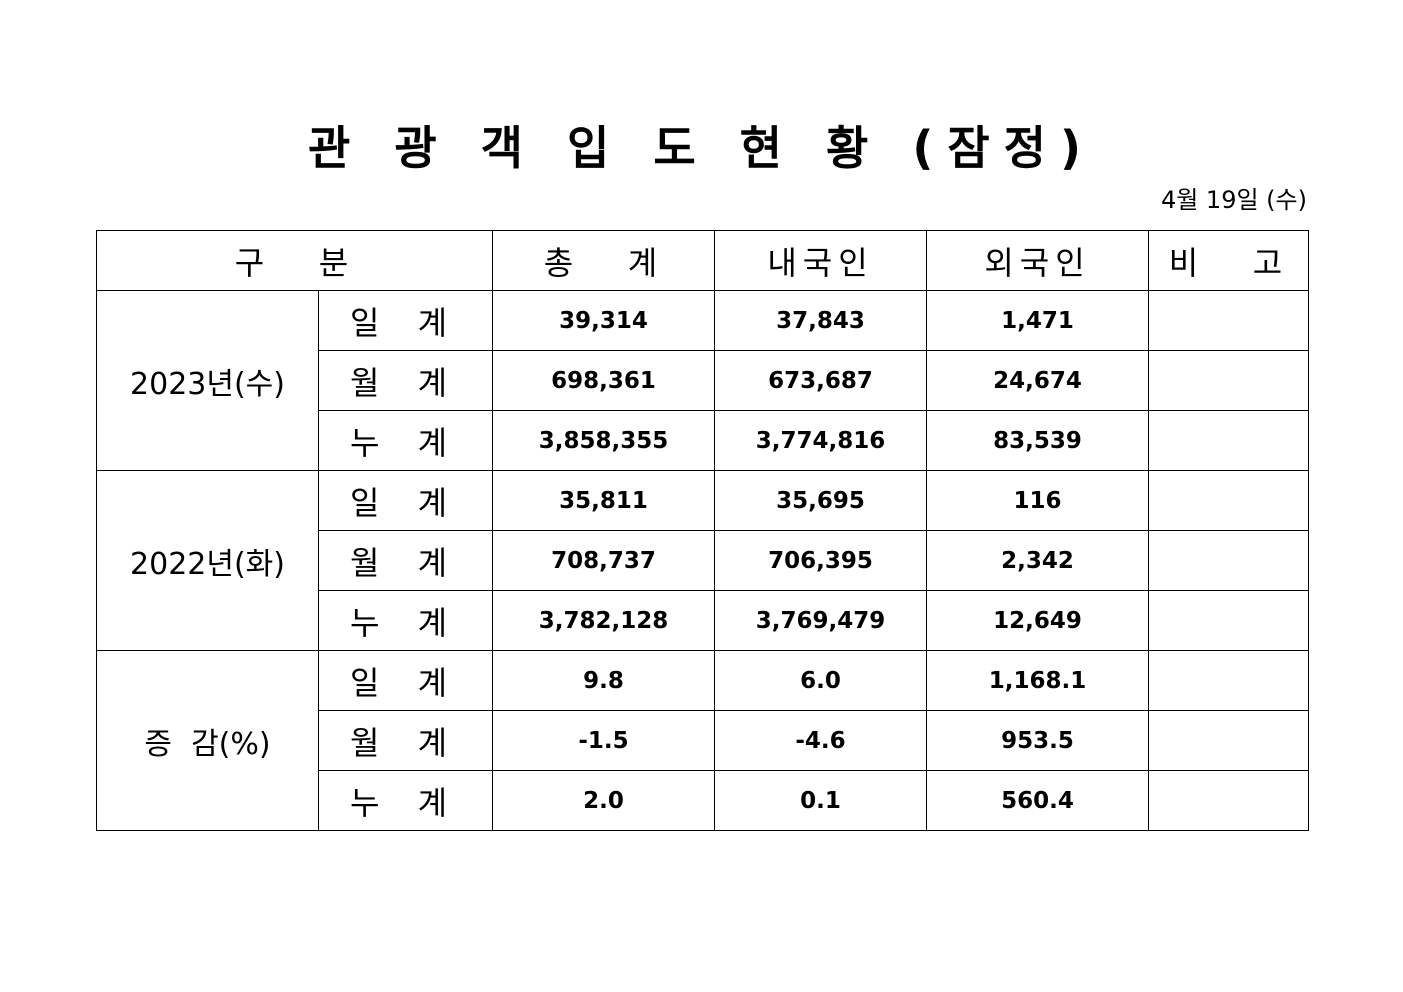 This screenshot has height=992, width=1403. I want to click on header-total: 총 계, so click(603, 260).